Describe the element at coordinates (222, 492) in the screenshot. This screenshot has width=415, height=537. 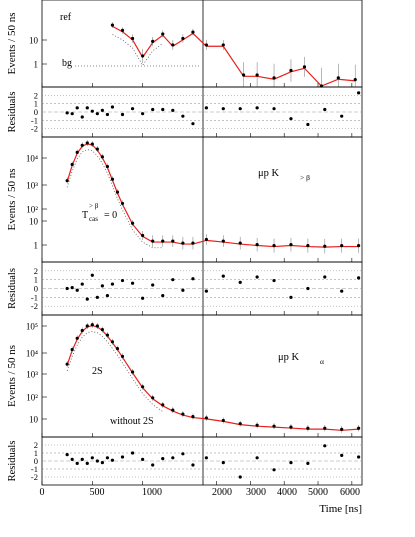
I see `x-tick-label: 2000` at that location.